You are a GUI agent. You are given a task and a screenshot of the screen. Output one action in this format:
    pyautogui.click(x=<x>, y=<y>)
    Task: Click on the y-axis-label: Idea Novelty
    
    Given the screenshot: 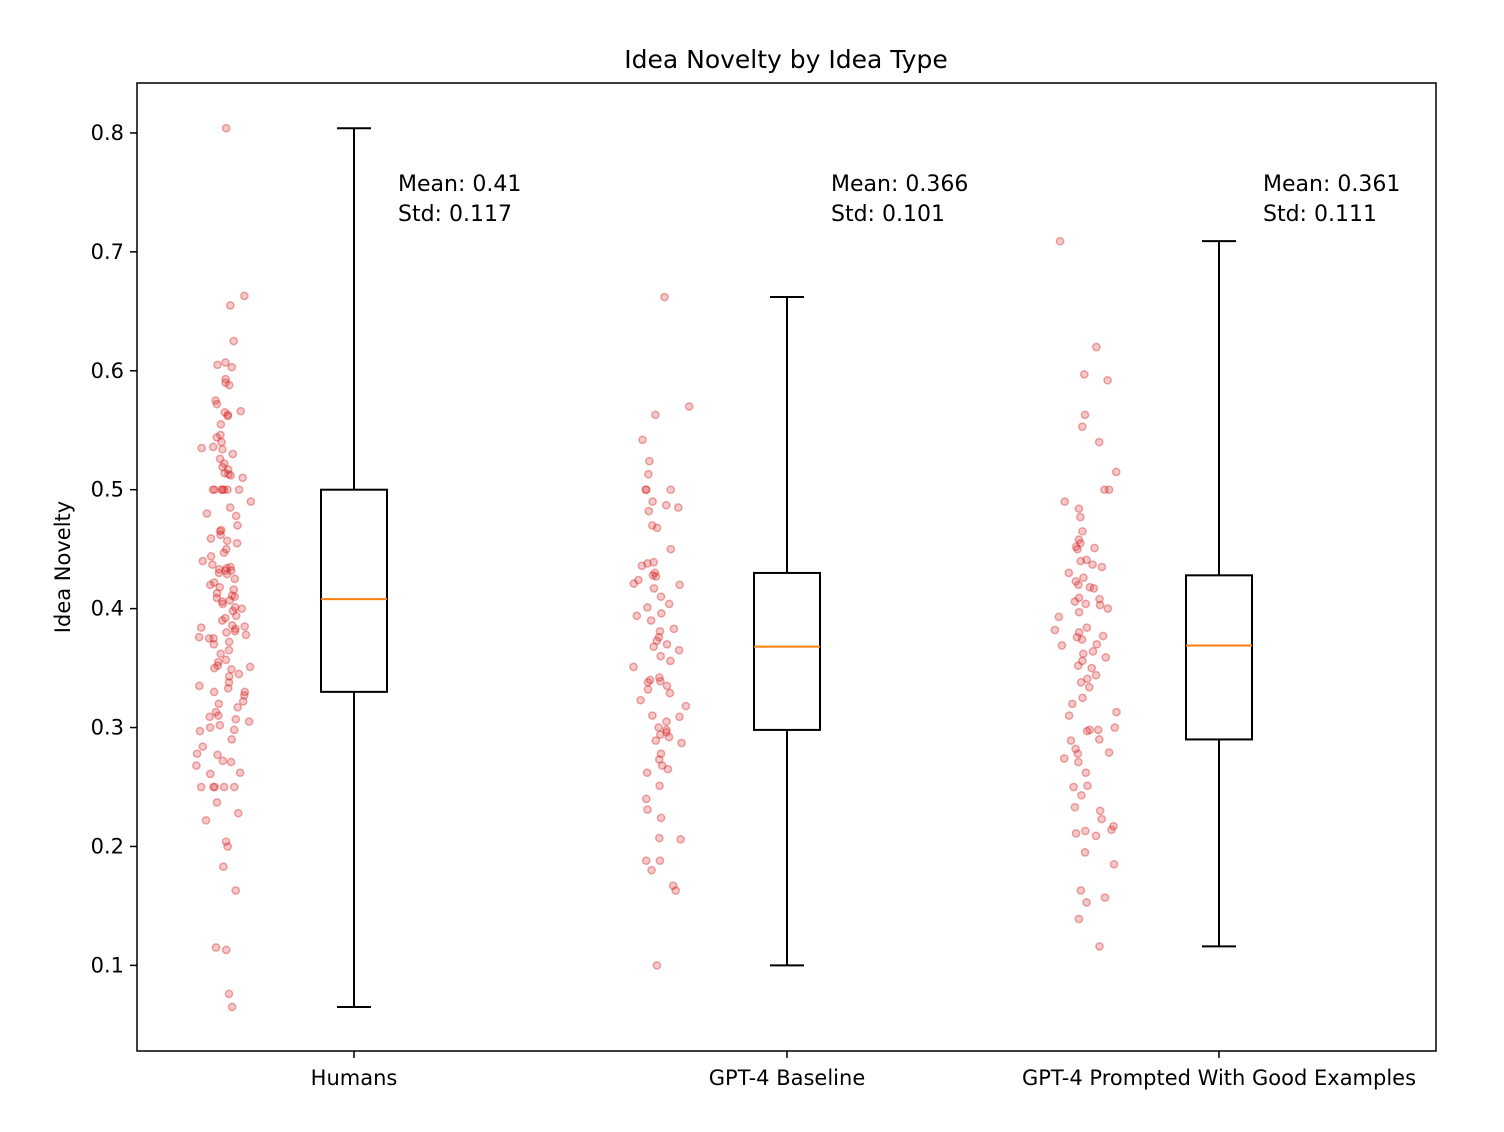 What is the action you would take?
    pyautogui.click(x=63, y=567)
    